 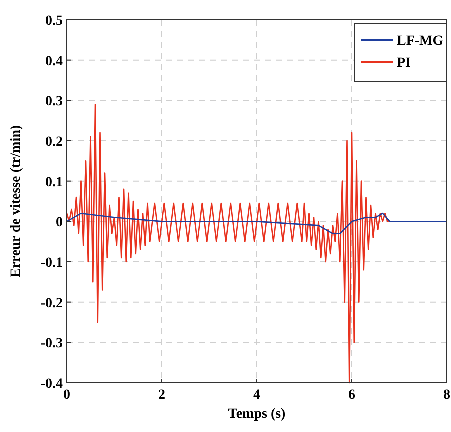 What do you see at coordinates (51, 304) in the screenshot?
I see `y-tick-label: -0.2` at bounding box center [51, 304].